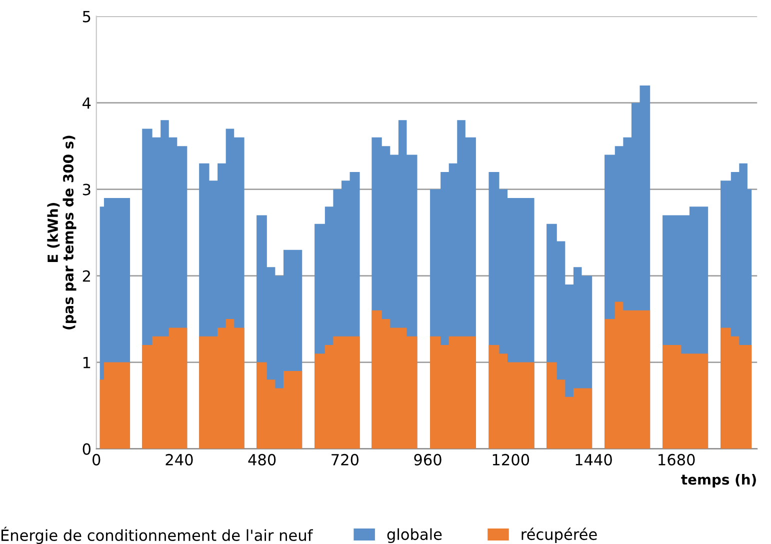 This screenshot has height=544, width=771. Describe the element at coordinates (414, 536) in the screenshot. I see `legend-label: globale` at that location.